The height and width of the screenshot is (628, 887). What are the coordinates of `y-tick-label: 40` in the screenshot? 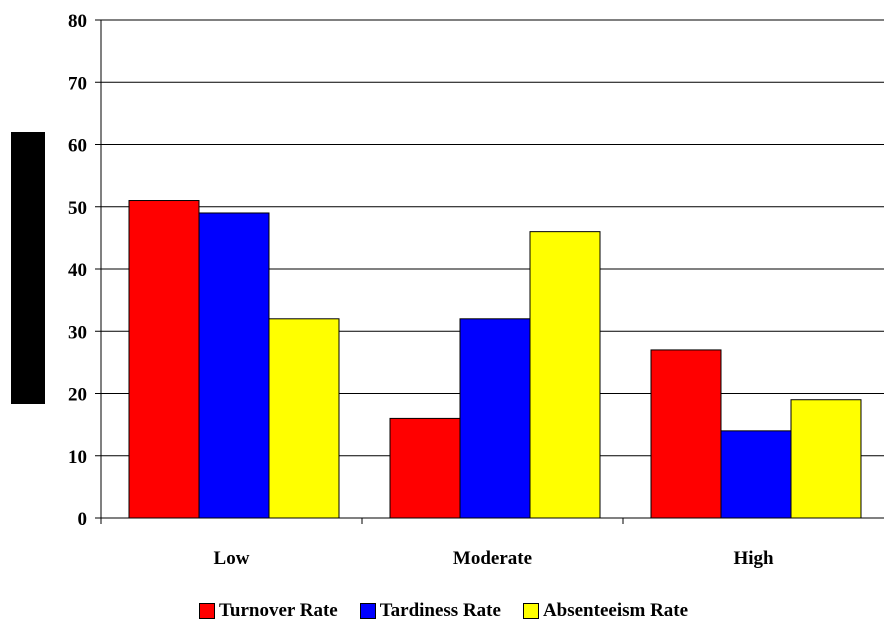 It's located at (77, 270).